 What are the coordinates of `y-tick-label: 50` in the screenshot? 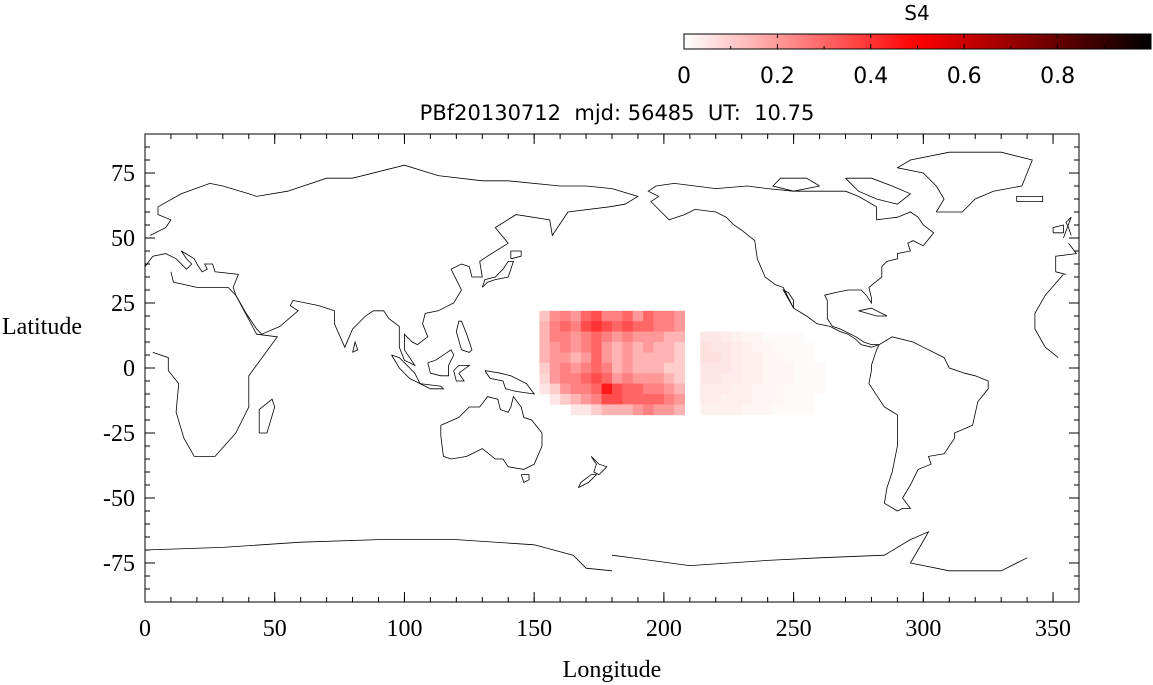 It's located at (123, 239).